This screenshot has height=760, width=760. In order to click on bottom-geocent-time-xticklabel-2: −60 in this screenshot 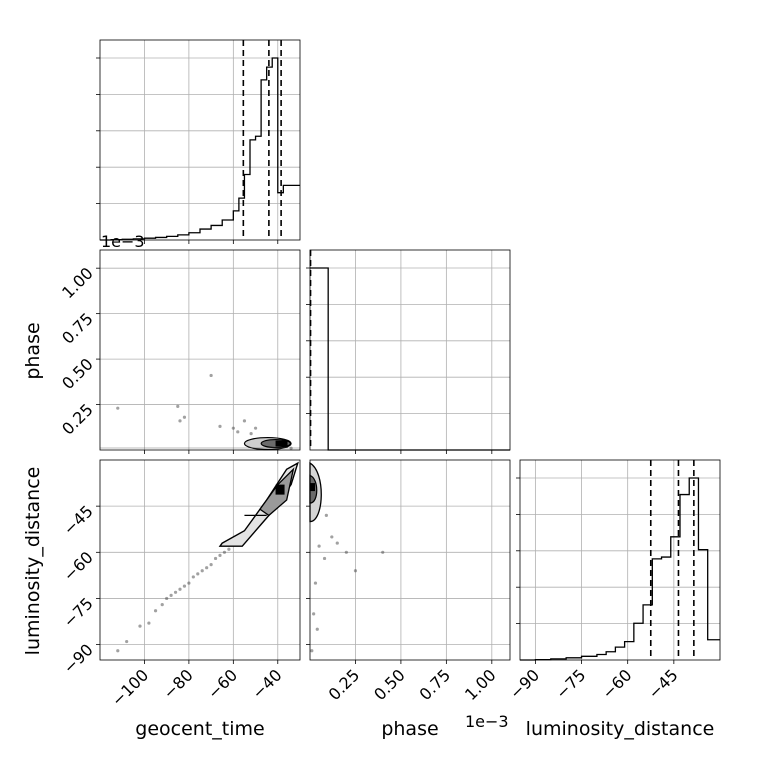, I will do `click(222, 683)`.